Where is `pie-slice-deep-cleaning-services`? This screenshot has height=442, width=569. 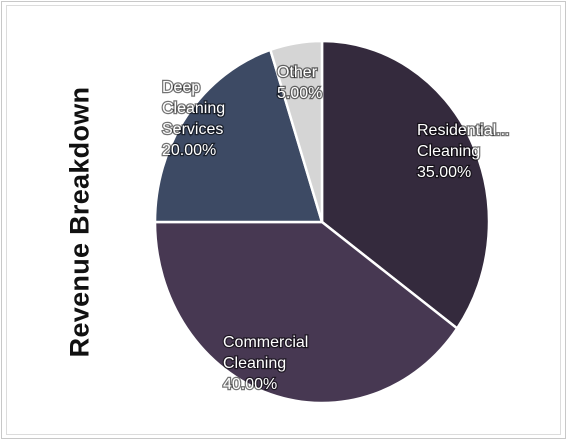 pie-slice-deep-cleaning-services is located at coordinates (238, 136).